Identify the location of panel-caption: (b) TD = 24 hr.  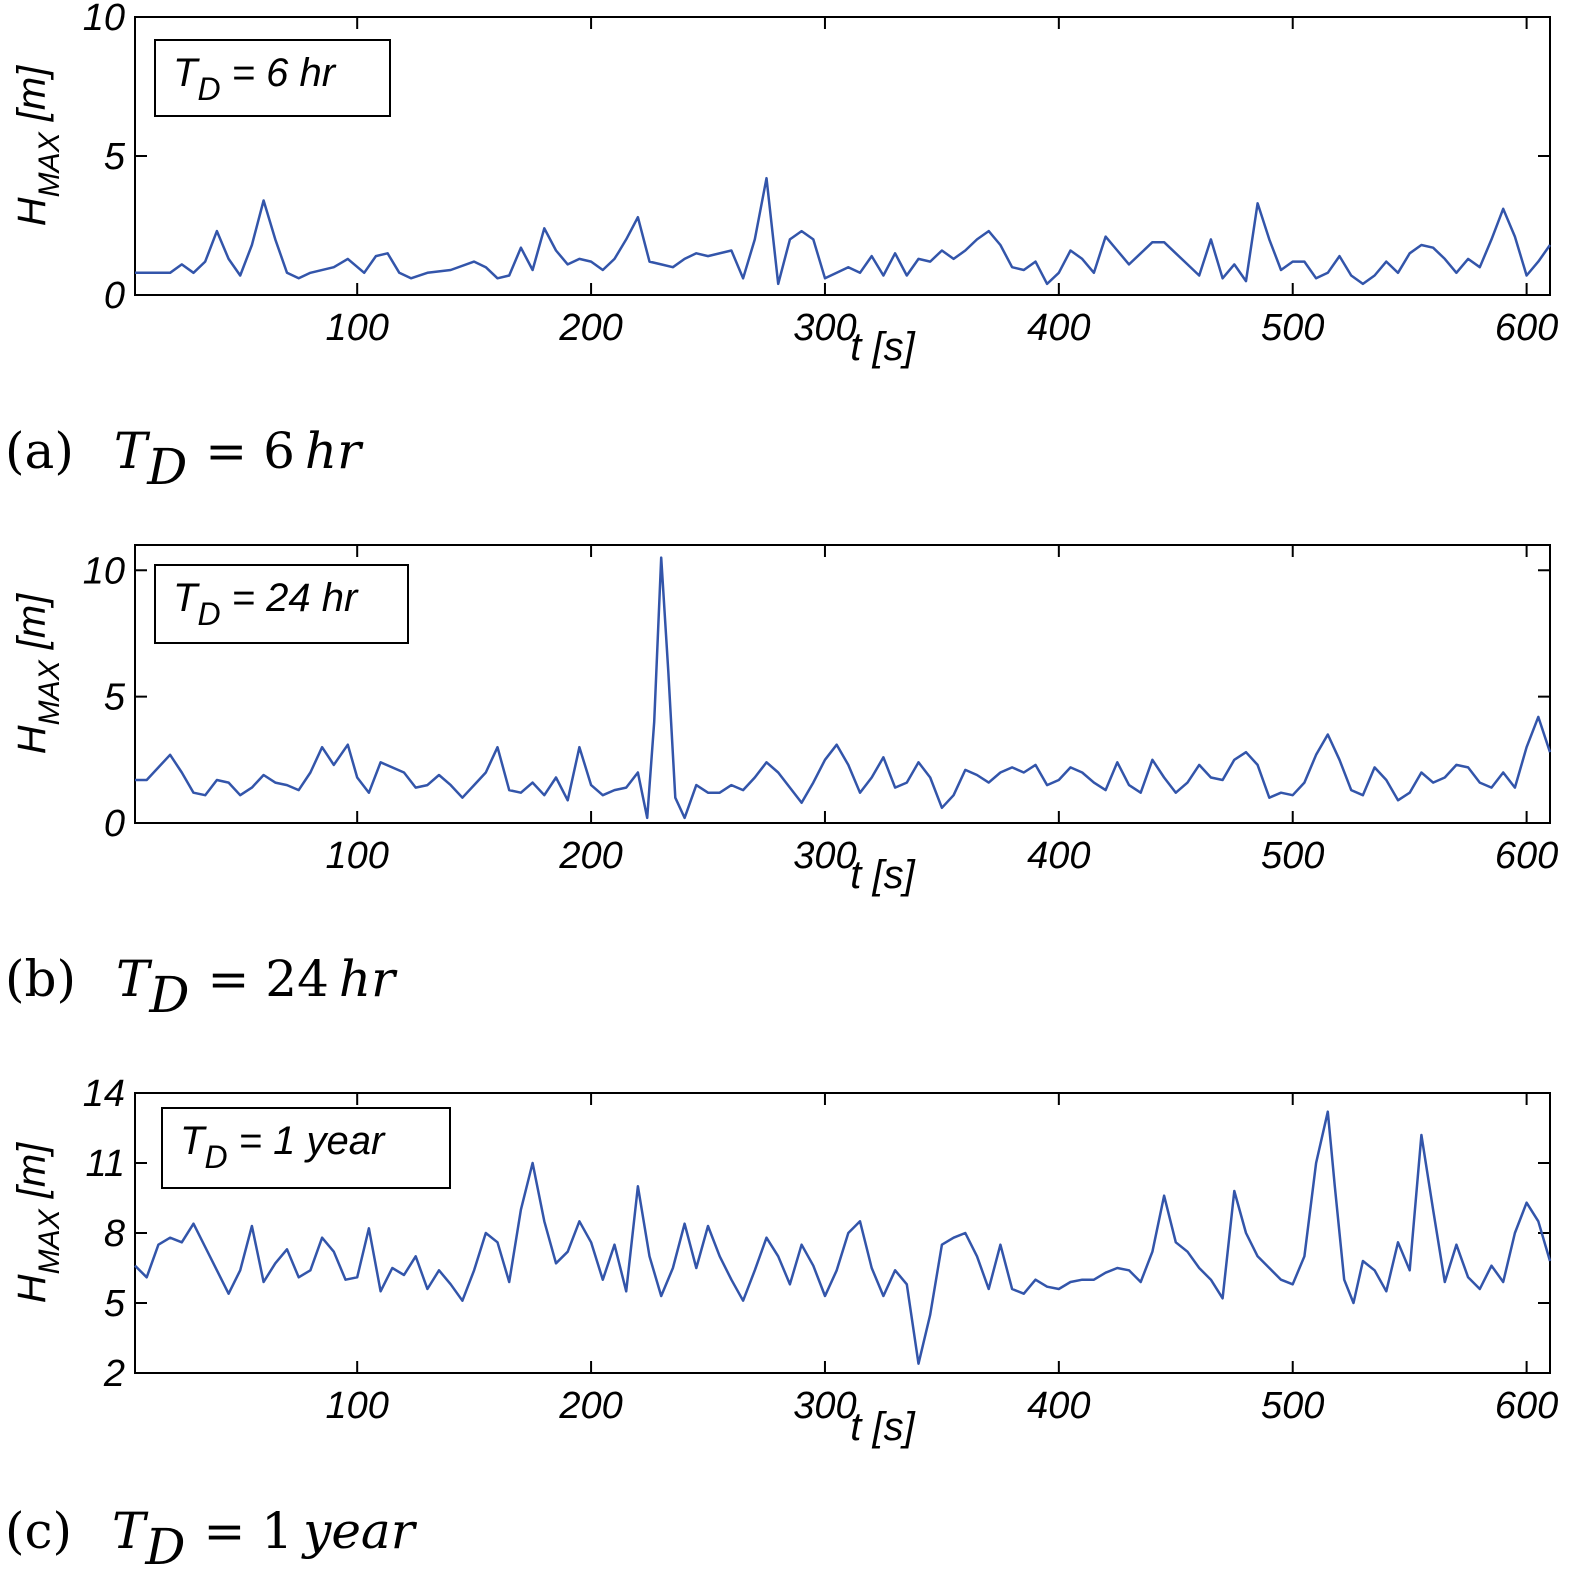
(201, 987).